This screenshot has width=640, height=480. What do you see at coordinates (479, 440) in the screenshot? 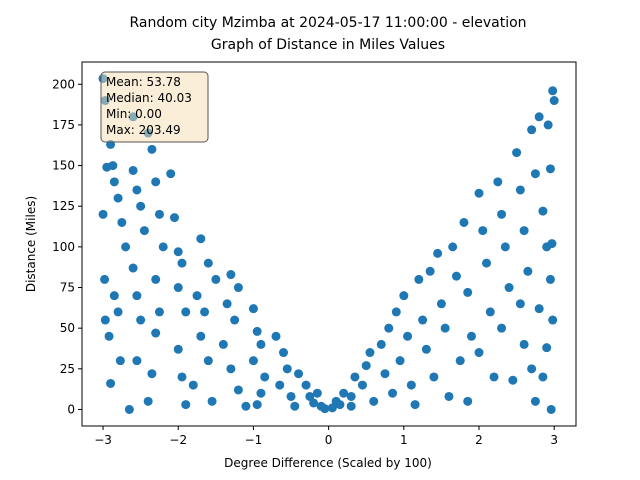
I see `x-tick-label: 2` at bounding box center [479, 440].